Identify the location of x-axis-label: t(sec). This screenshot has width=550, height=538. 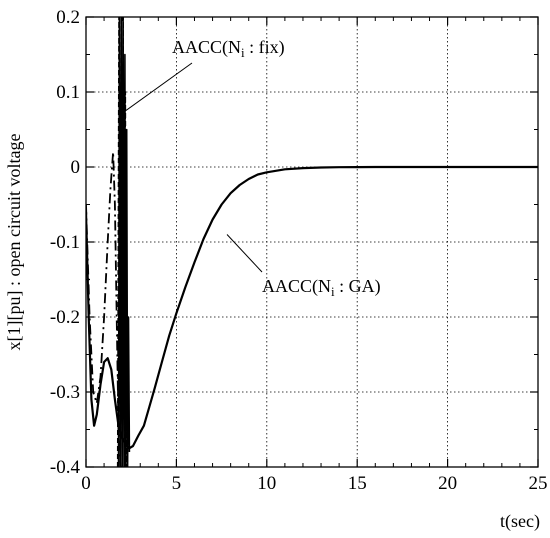
(520, 521).